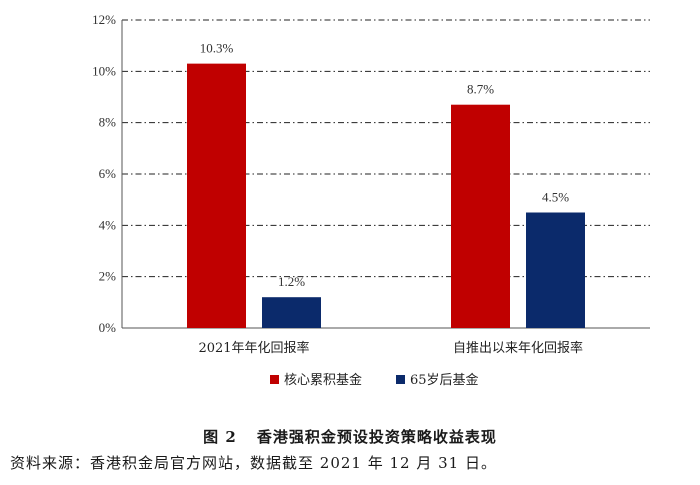 The width and height of the screenshot is (700, 485). I want to click on data-label: 4.5%, so click(555, 197).